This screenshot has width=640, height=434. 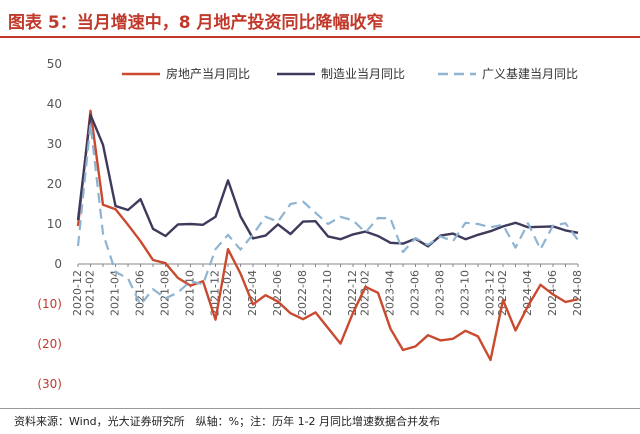 What do you see at coordinates (90, 293) in the screenshot?
I see `x-tick-label: 2021-02` at bounding box center [90, 293].